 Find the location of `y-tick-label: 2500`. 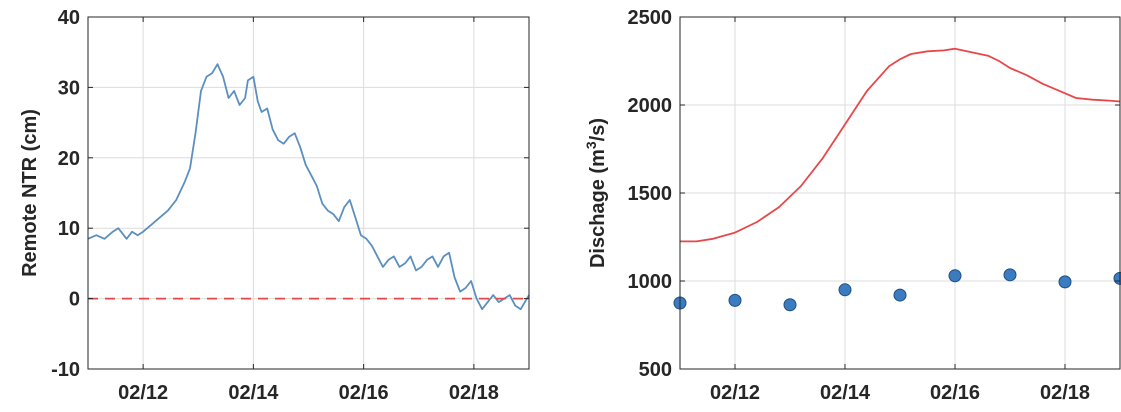

y-tick-label: 2500 is located at coordinates (650, 18).